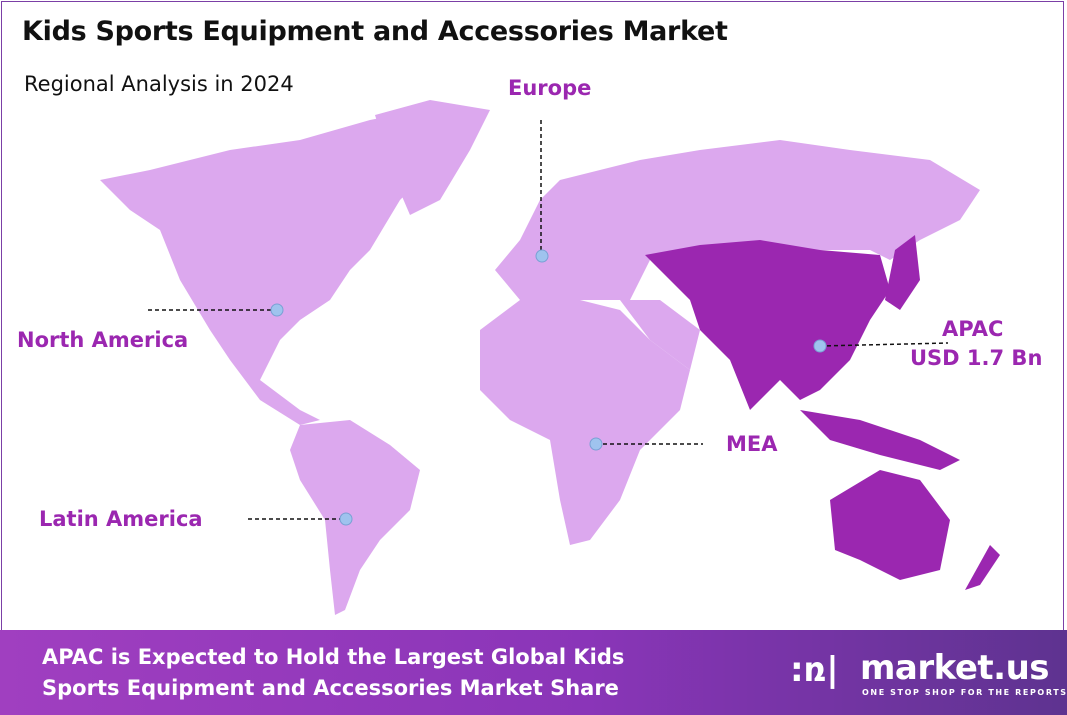 The image size is (1067, 715). Describe the element at coordinates (550, 88) in the screenshot. I see `europe-label: Europe` at that location.